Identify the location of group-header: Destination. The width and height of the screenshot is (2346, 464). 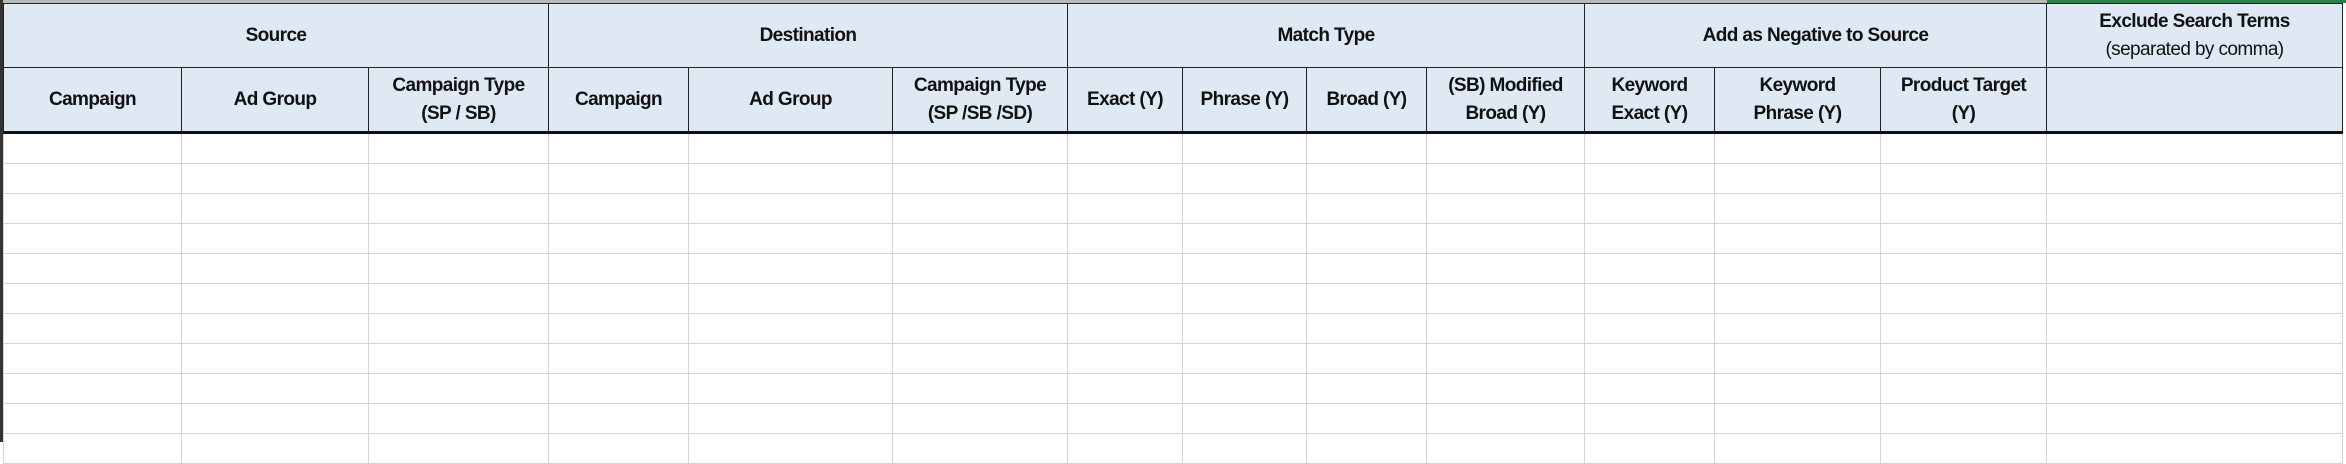
(808, 35).